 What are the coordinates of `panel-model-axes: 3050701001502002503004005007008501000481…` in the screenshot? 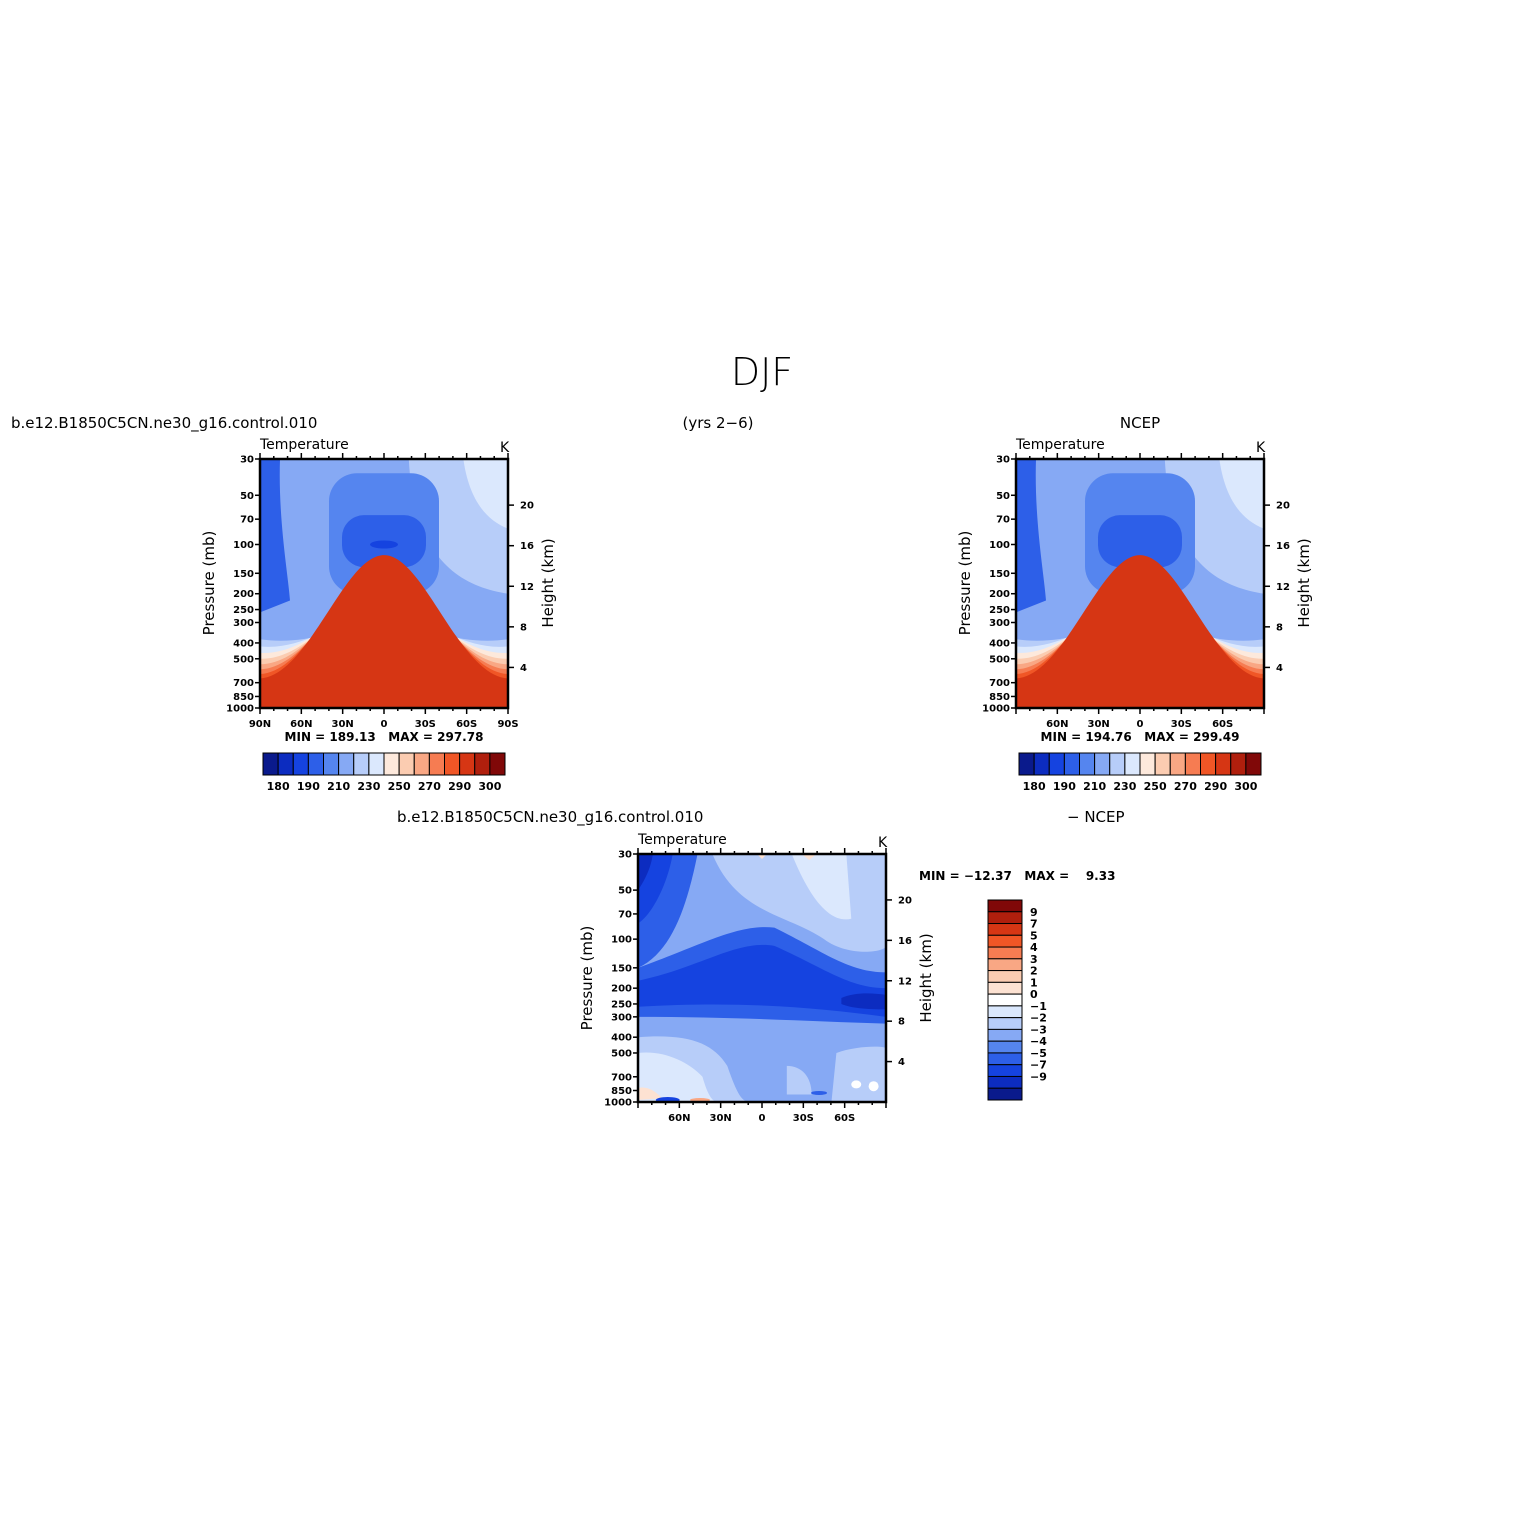 It's located at (380, 591).